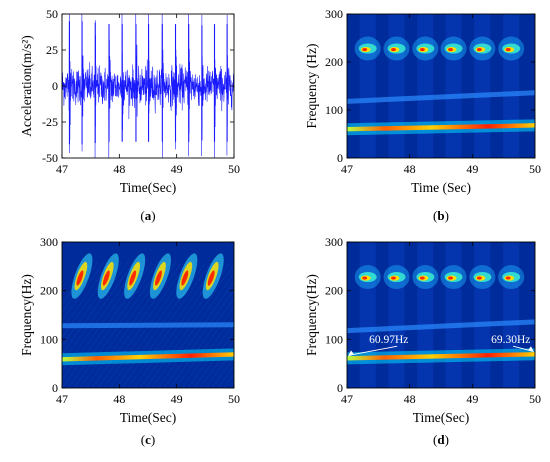  I want to click on y-axis-label: Frequency (Hz), so click(311, 85).